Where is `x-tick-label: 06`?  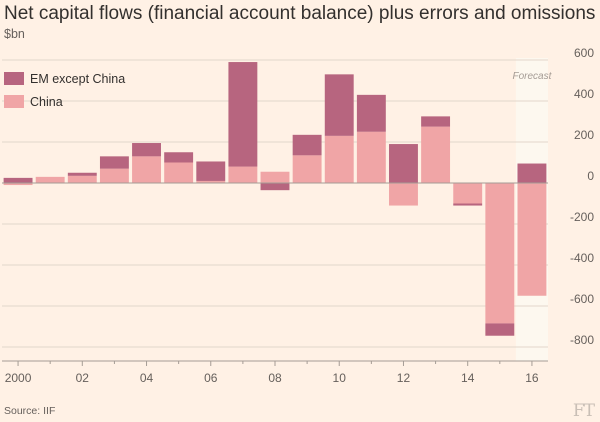 x-tick-label: 06 is located at coordinates (211, 378).